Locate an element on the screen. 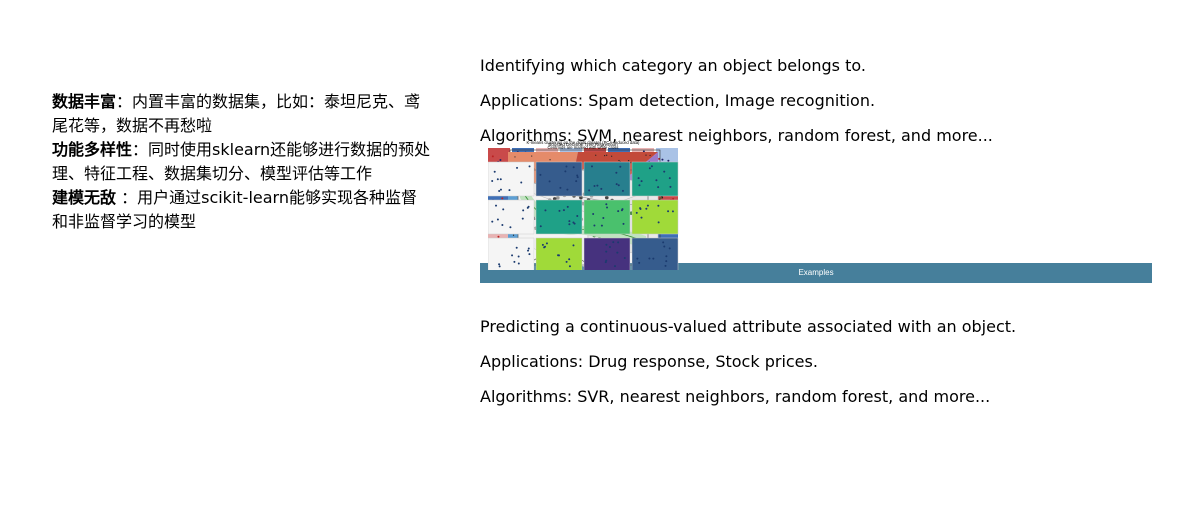 The width and height of the screenshot is (1178, 521). text-run: Applications: is located at coordinates (532, 361).